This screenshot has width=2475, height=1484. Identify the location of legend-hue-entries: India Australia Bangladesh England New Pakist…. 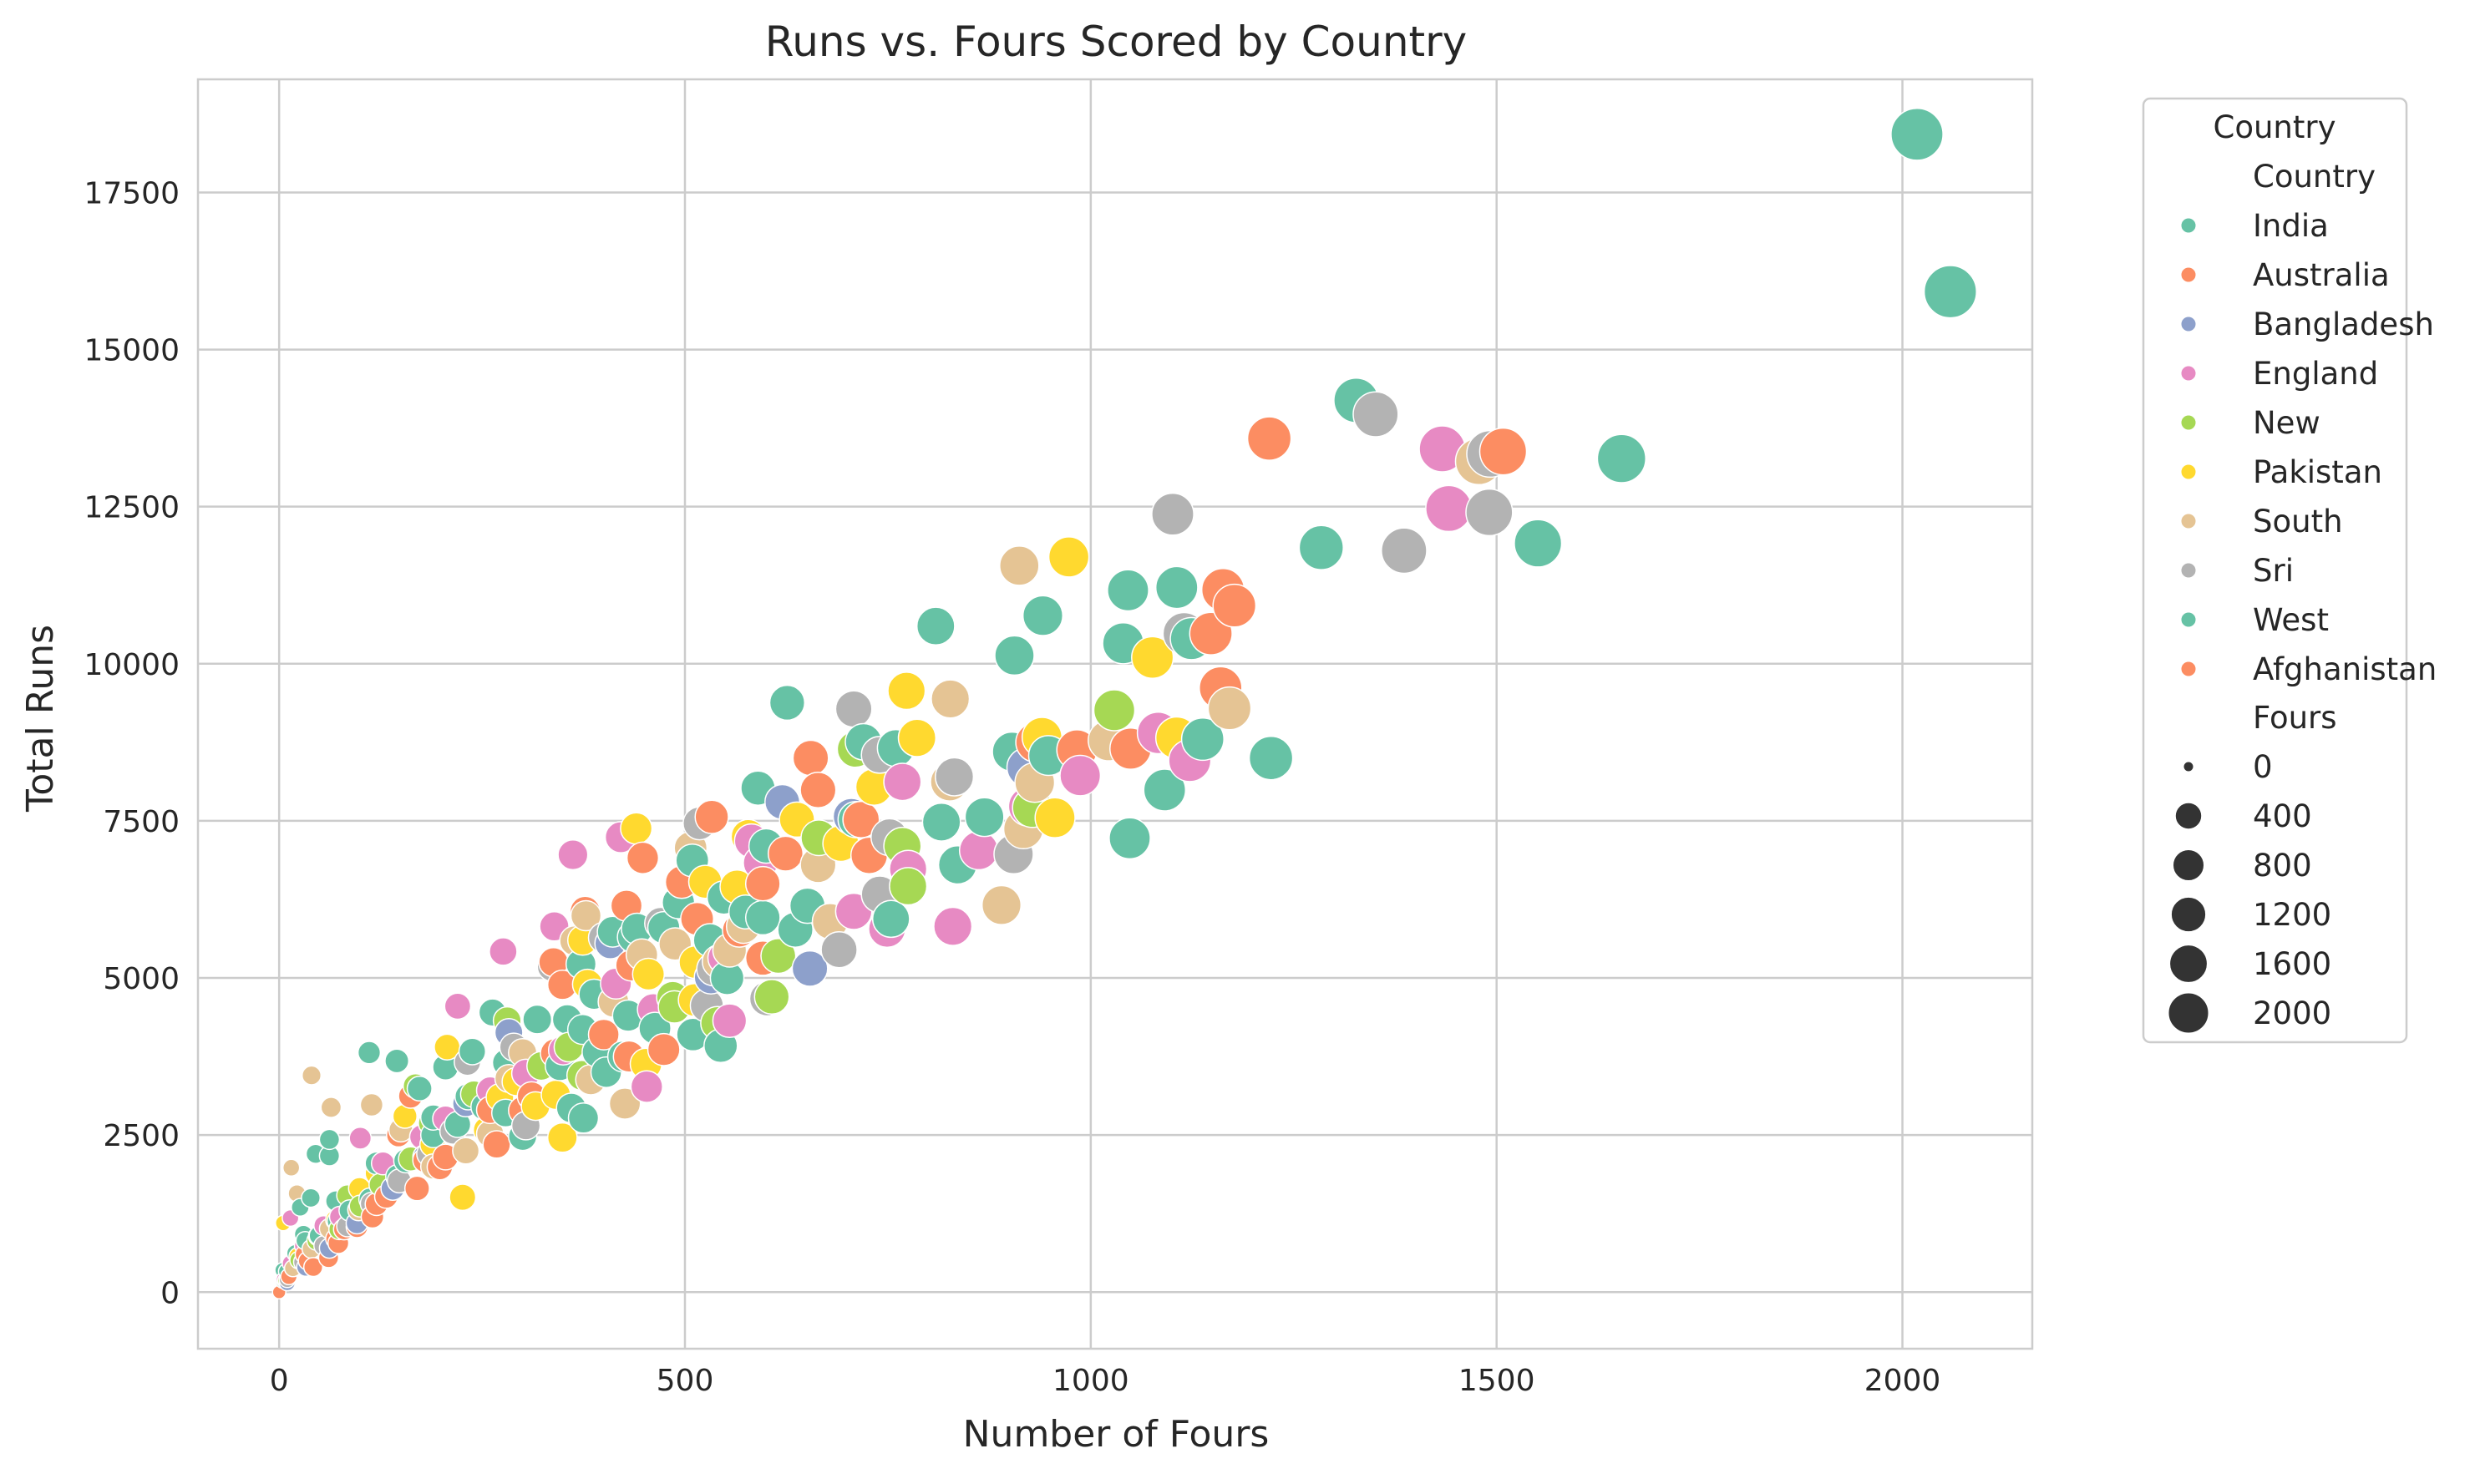
(2308, 448).